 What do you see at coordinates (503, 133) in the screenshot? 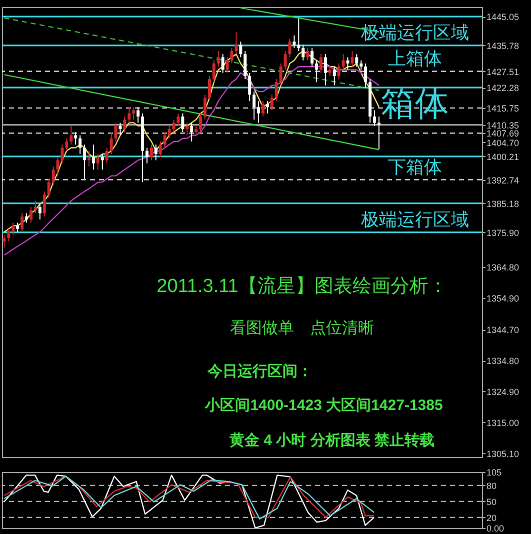
I see `y-tick-label: 1407.69` at bounding box center [503, 133].